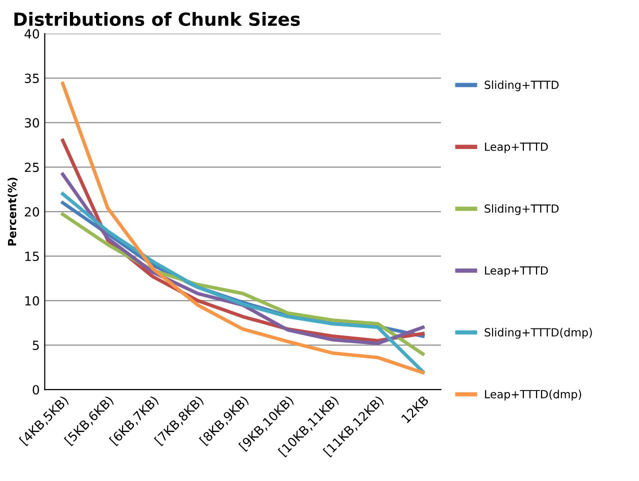  What do you see at coordinates (533, 395) in the screenshot?
I see `legend-label: Leap+TTTD(dmp)` at bounding box center [533, 395].